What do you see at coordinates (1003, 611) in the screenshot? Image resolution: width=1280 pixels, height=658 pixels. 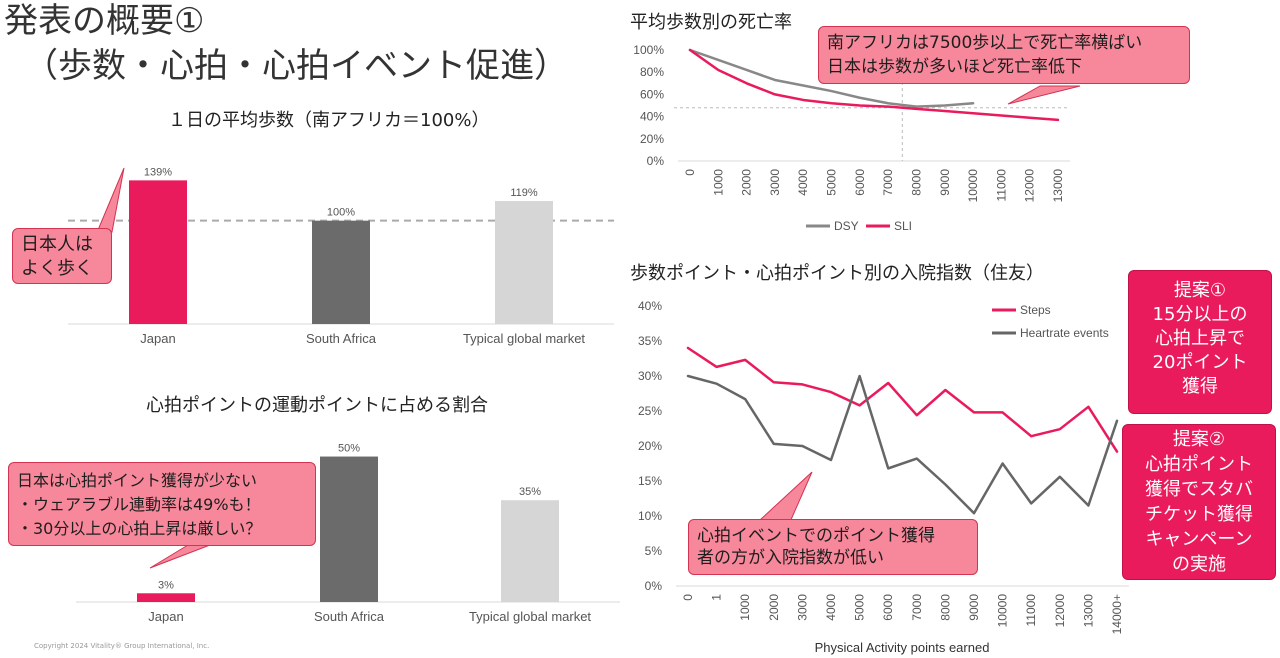 I see `x-tick-label-11: 10000` at bounding box center [1003, 611].